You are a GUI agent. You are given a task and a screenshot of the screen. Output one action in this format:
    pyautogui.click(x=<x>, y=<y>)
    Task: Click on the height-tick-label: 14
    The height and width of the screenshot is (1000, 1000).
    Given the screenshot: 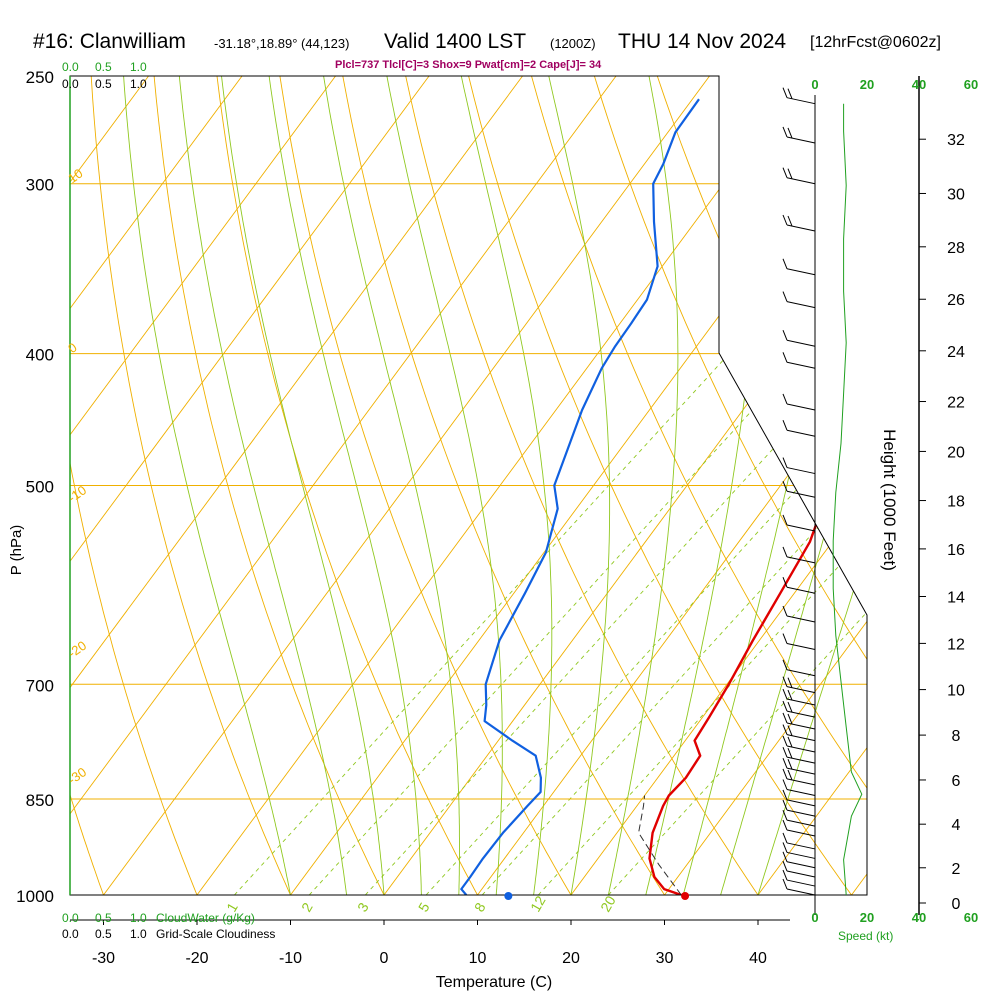 What is the action you would take?
    pyautogui.click(x=956, y=598)
    